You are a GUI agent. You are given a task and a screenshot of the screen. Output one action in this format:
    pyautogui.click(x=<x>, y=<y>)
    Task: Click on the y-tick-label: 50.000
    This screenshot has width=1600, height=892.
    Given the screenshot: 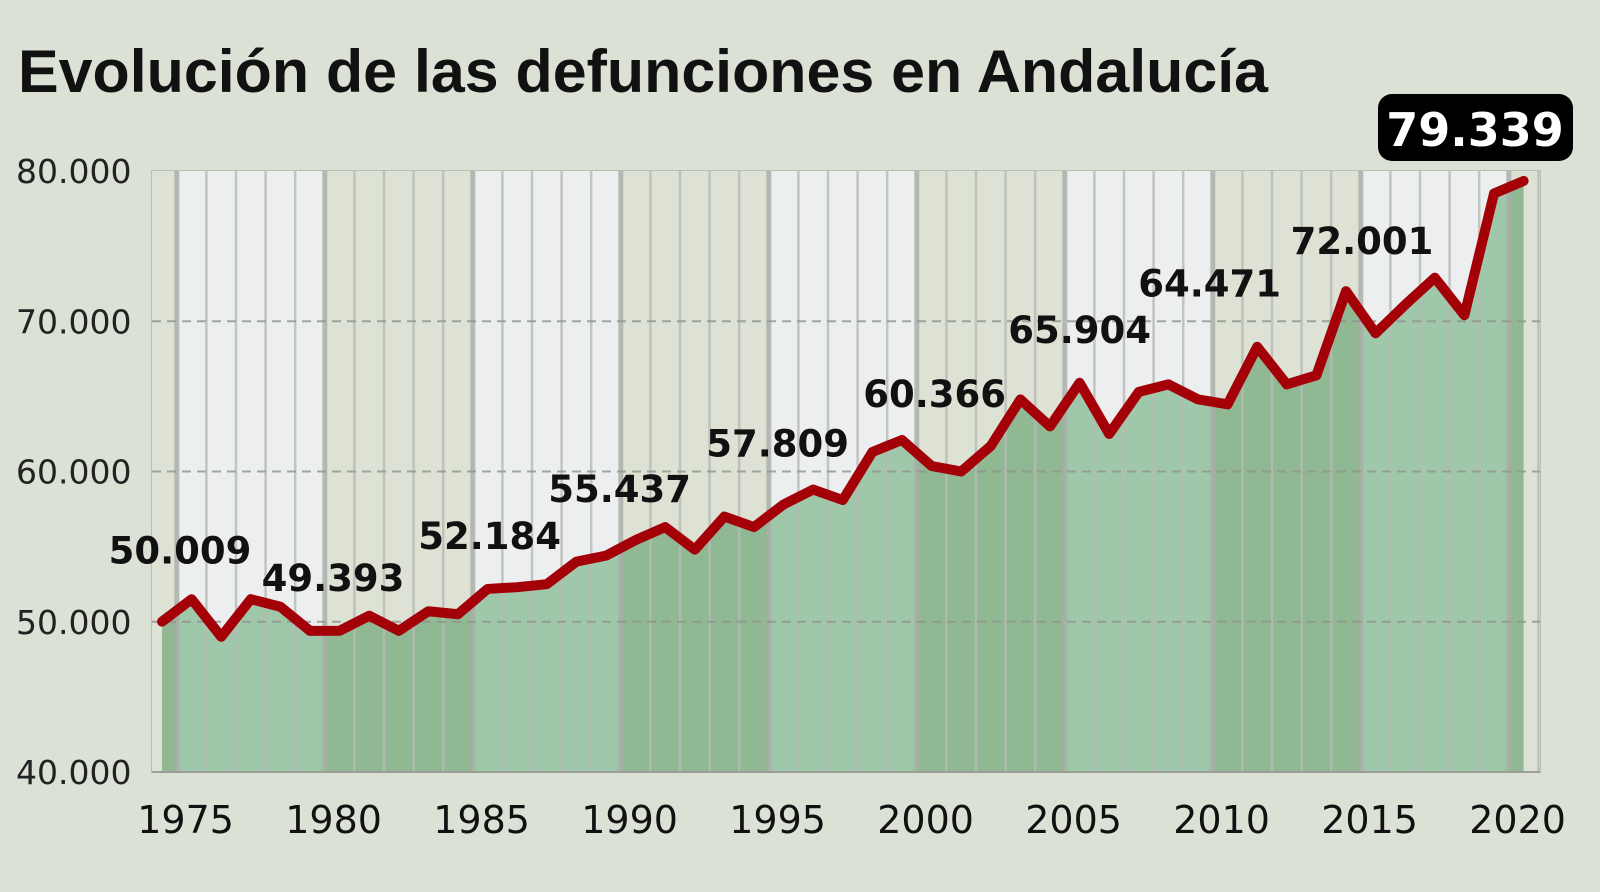 What is the action you would take?
    pyautogui.click(x=73, y=622)
    